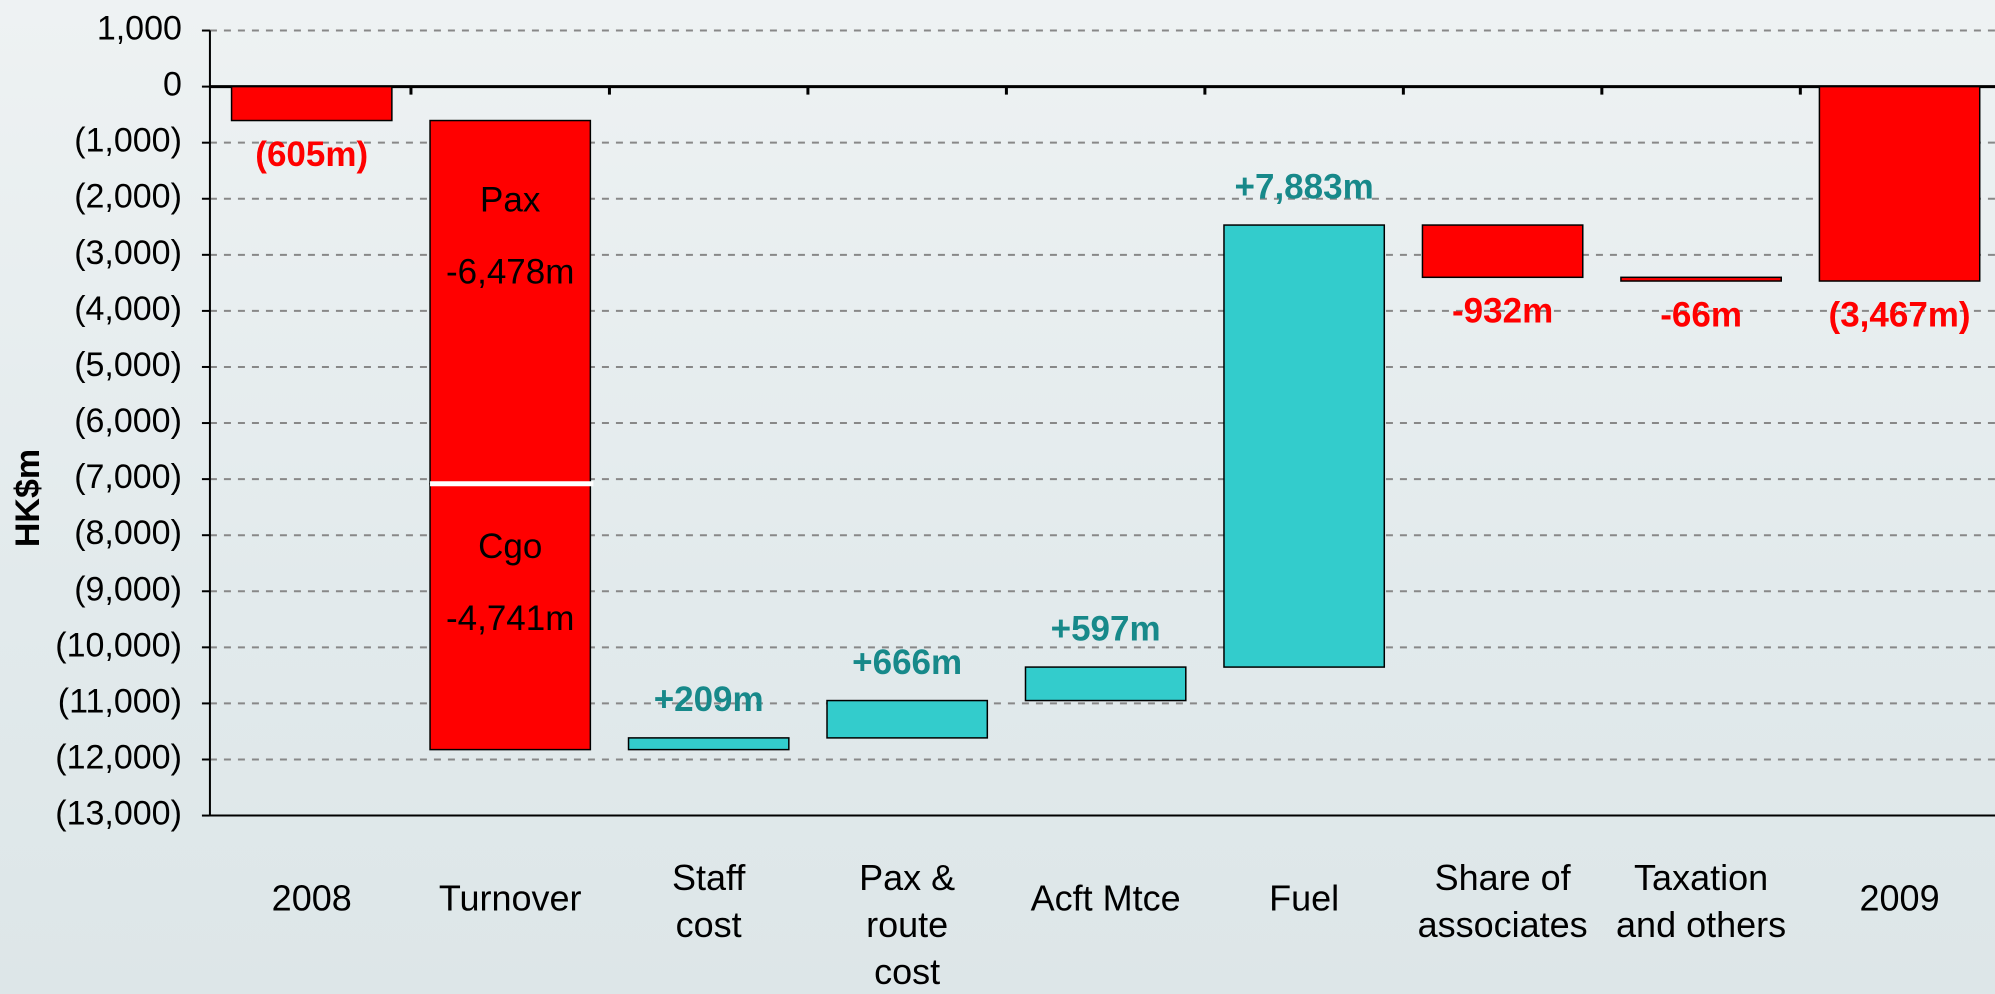 This screenshot has height=994, width=1995. I want to click on y-axis-label: HK$m, so click(28, 498).